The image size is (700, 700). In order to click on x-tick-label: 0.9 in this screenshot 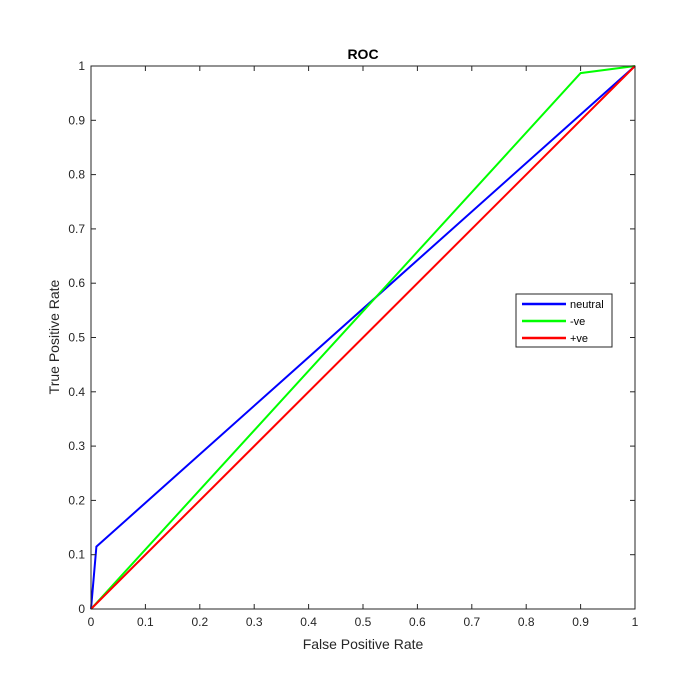, I will do `click(580, 622)`.